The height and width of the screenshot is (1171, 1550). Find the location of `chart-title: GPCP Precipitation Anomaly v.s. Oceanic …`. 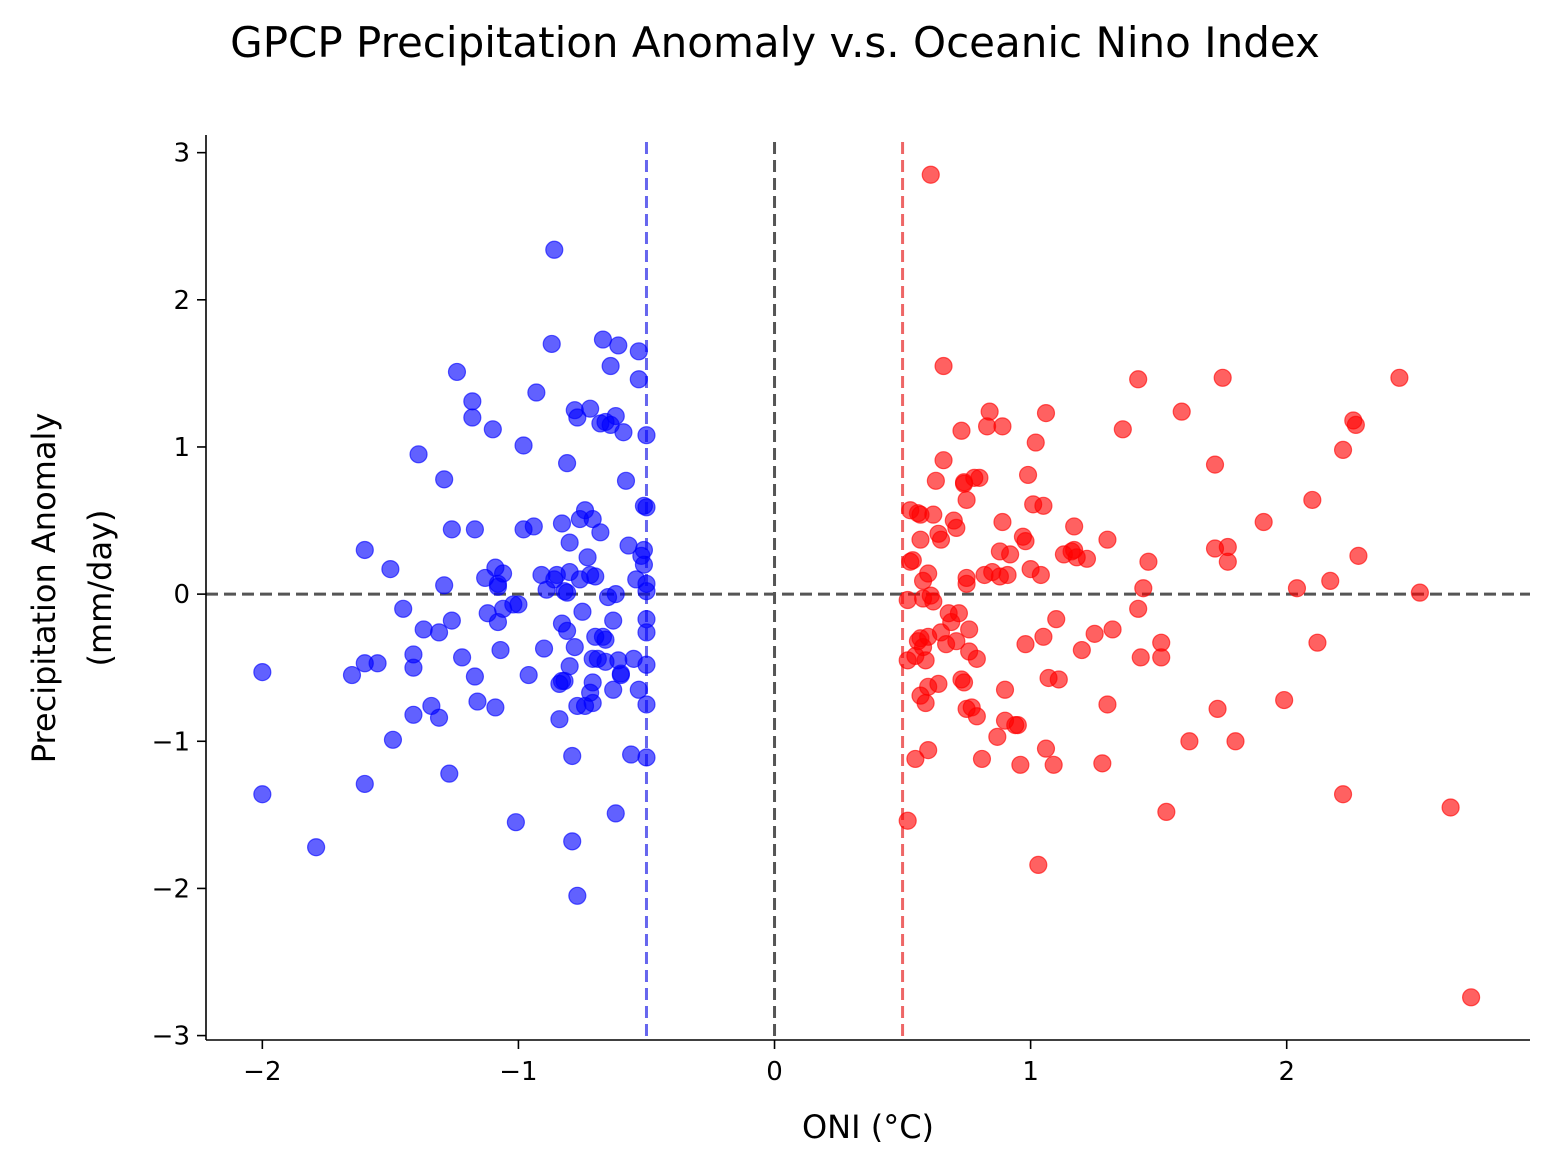

chart-title: GPCP Precipitation Anomaly v.s. Oceanic … is located at coordinates (775, 42).